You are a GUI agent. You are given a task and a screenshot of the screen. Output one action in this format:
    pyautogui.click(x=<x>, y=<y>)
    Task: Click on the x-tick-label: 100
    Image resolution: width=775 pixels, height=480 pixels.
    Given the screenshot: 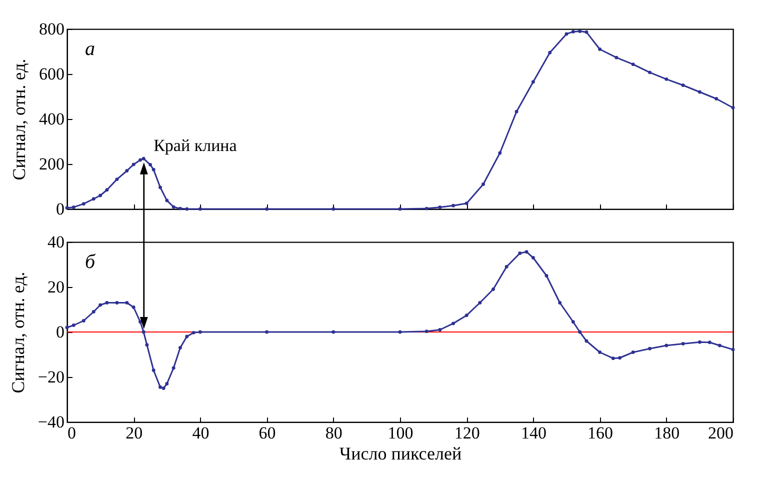 What is the action you would take?
    pyautogui.click(x=401, y=433)
    